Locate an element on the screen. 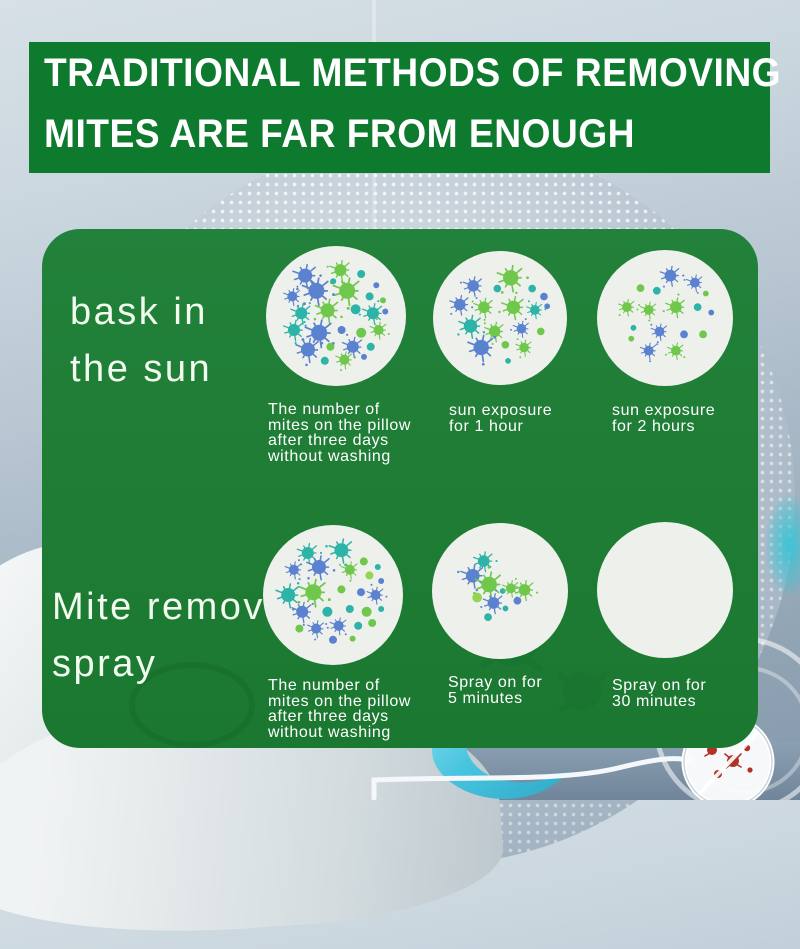  method-label-bask-in-the-sun: bask in the sun is located at coordinates (141, 341).